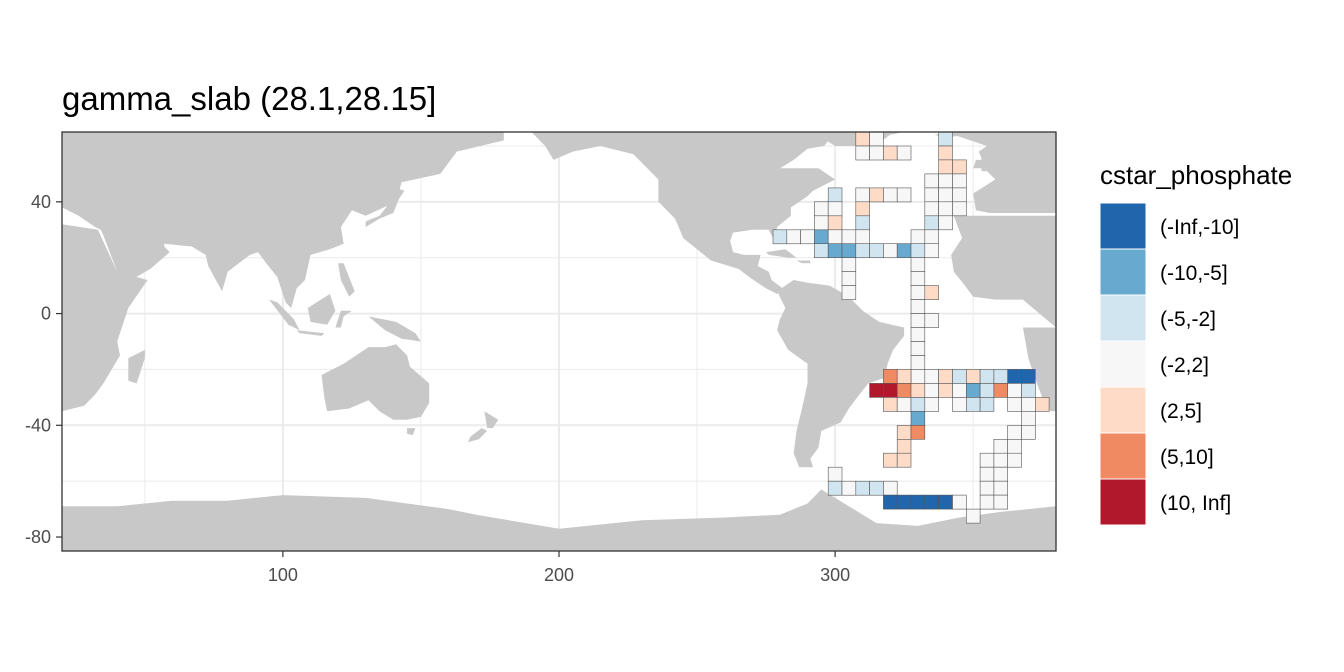 The image size is (1344, 672). What do you see at coordinates (283, 220) in the screenshot?
I see `land-eurasia` at bounding box center [283, 220].